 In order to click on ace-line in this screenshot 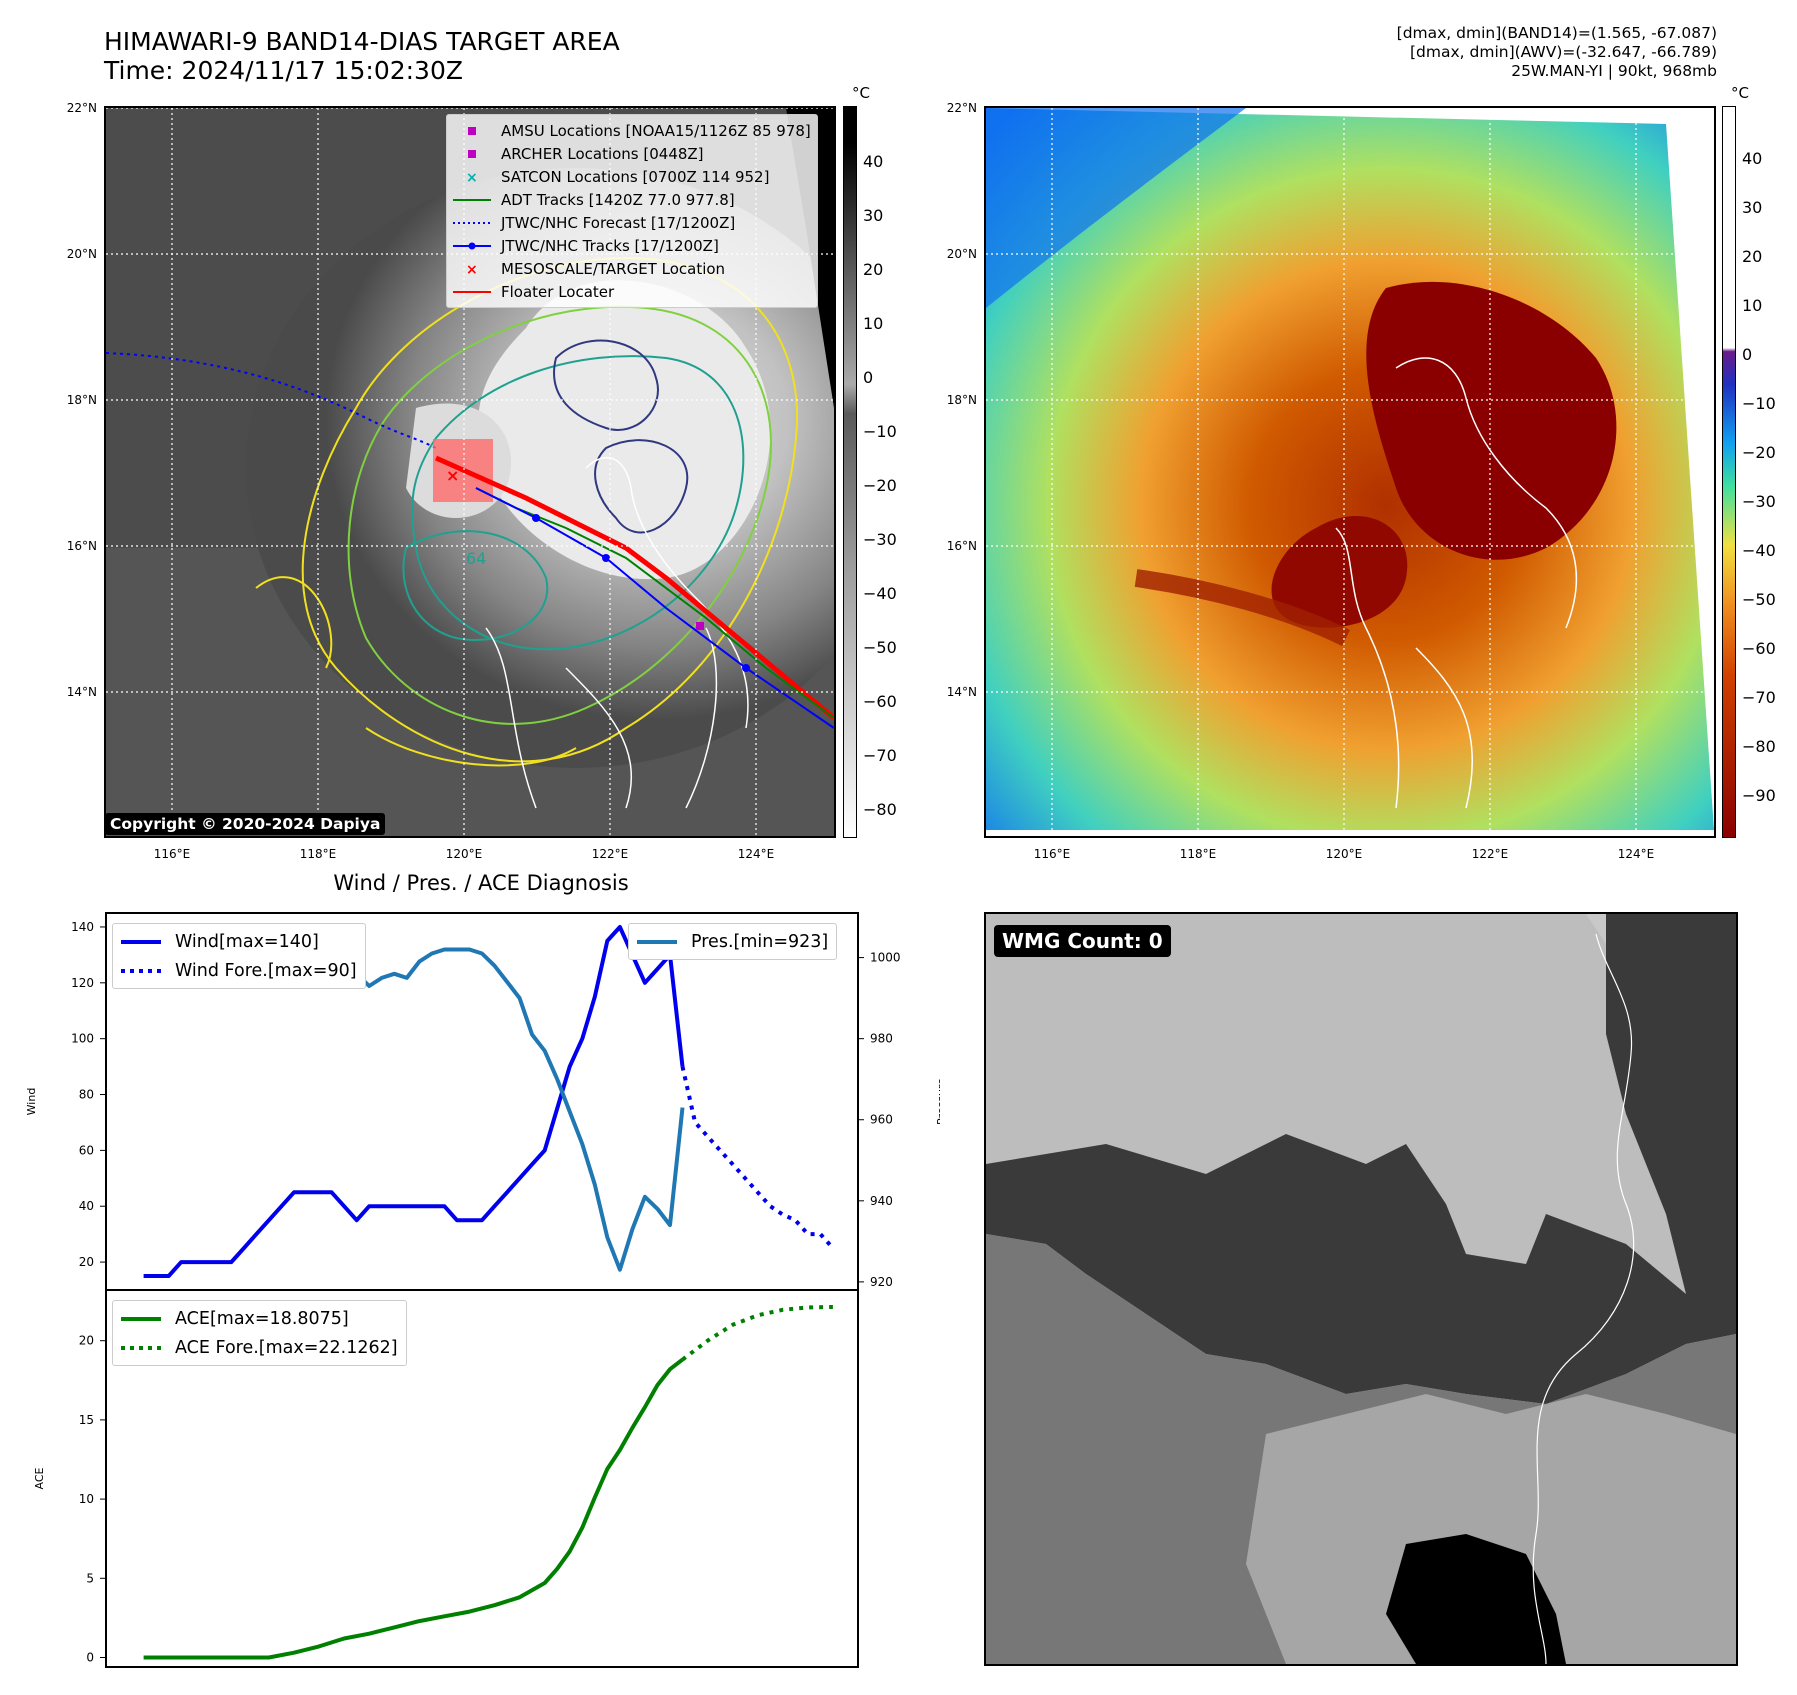, I will do `click(413, 1509)`.